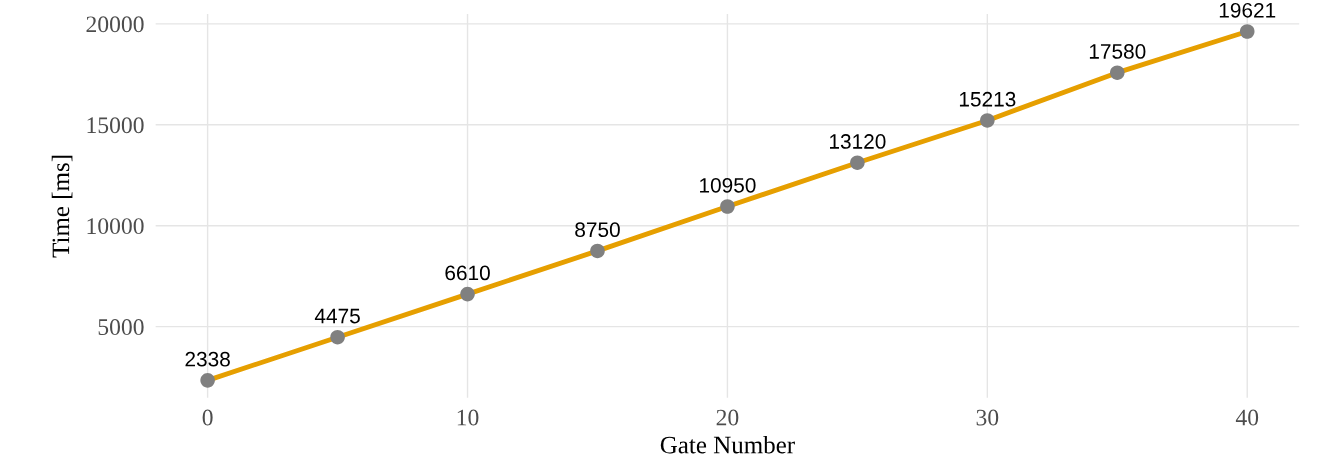  Describe the element at coordinates (468, 417) in the screenshot. I see `x-tick-label: 10` at that location.